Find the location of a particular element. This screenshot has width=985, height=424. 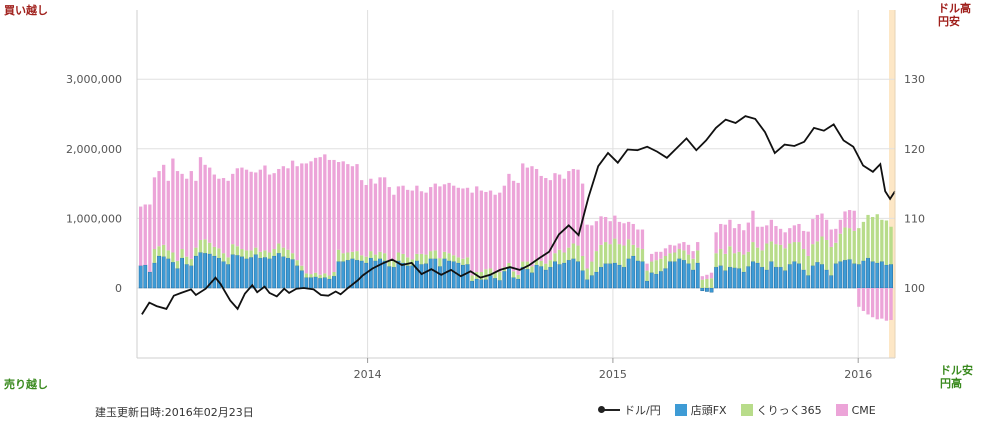

legend-label: ドル/円 is located at coordinates (642, 410).